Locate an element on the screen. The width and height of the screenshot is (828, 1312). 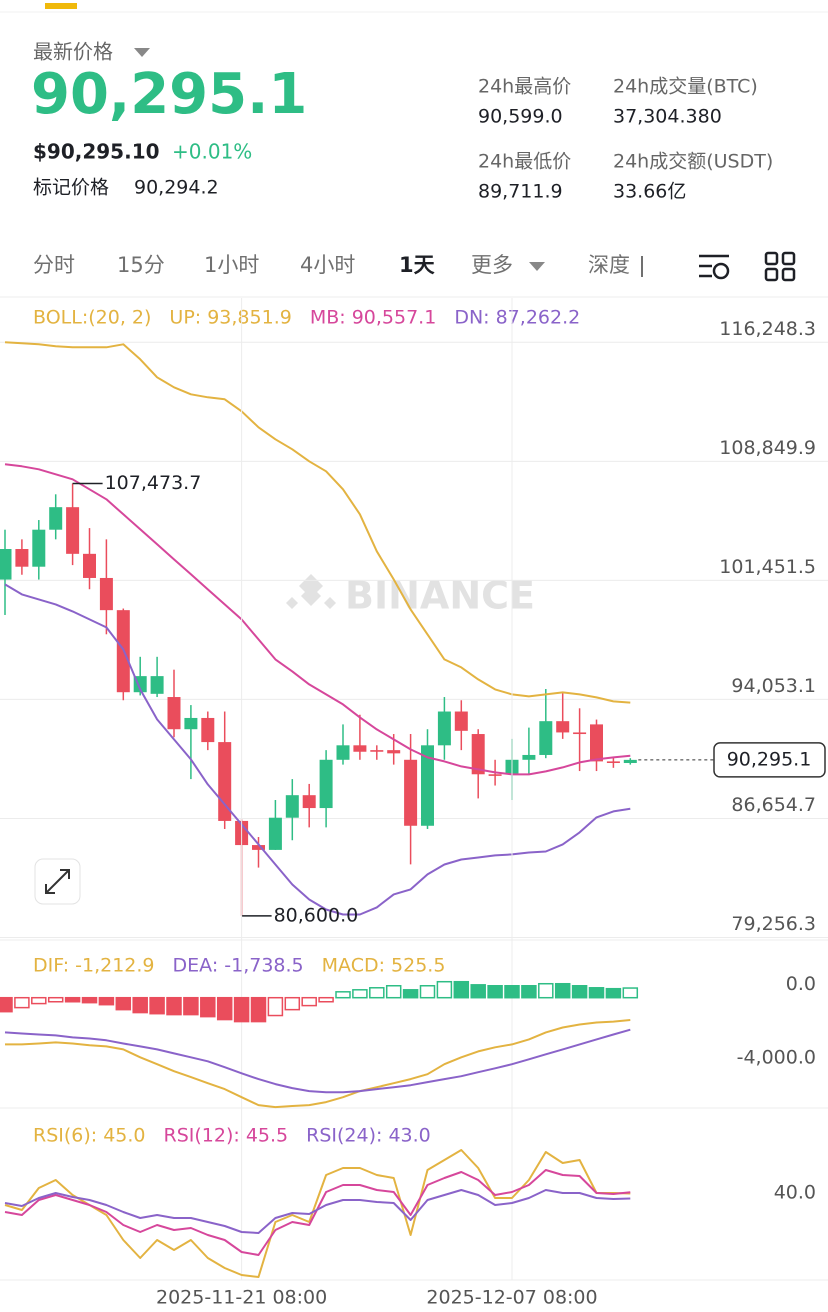
x-tick-label: 2025-12-07 08:00 is located at coordinates (511, 1298).